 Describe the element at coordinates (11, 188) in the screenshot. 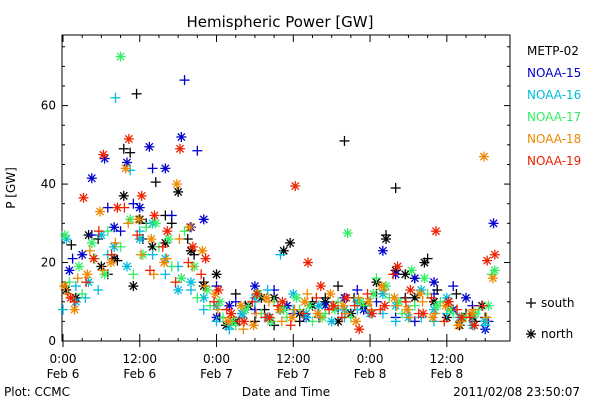

I see `y-axis-label: P [GW]` at that location.